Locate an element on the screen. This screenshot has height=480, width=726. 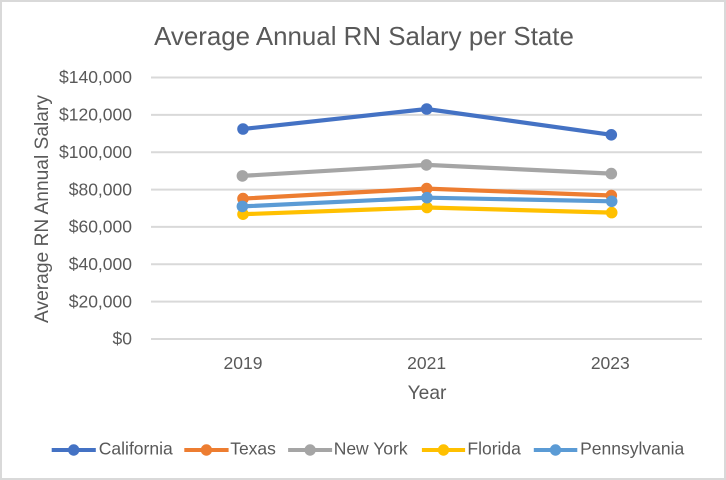
svg-text: $40,000 is located at coordinates (101, 264).